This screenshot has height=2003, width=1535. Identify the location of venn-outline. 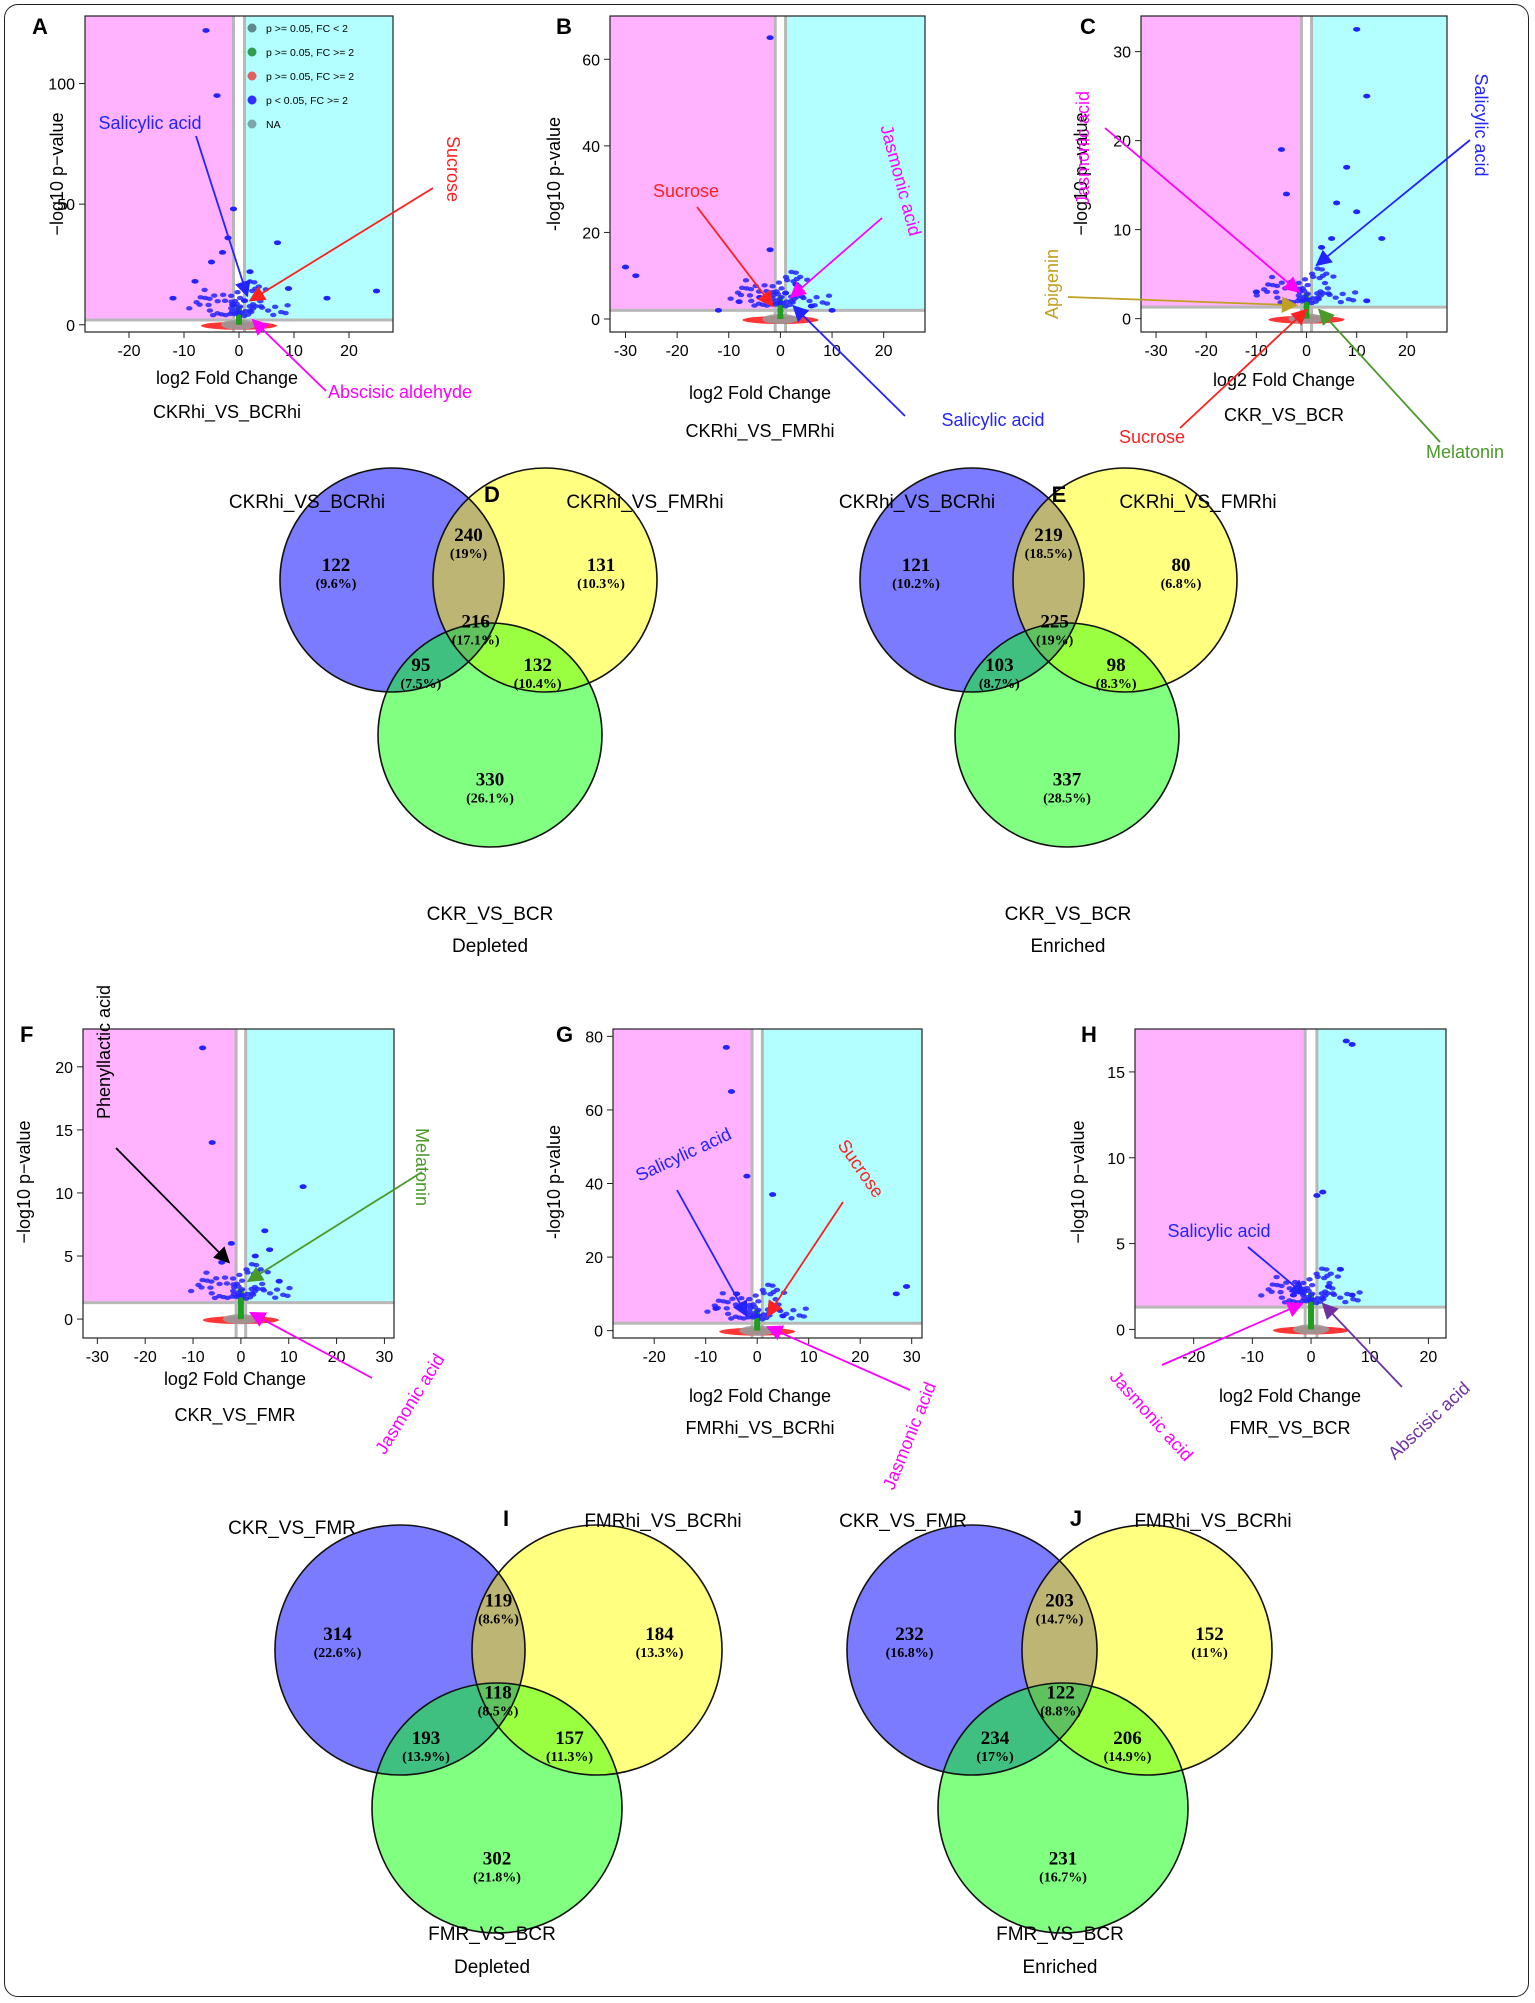
(1063, 1808).